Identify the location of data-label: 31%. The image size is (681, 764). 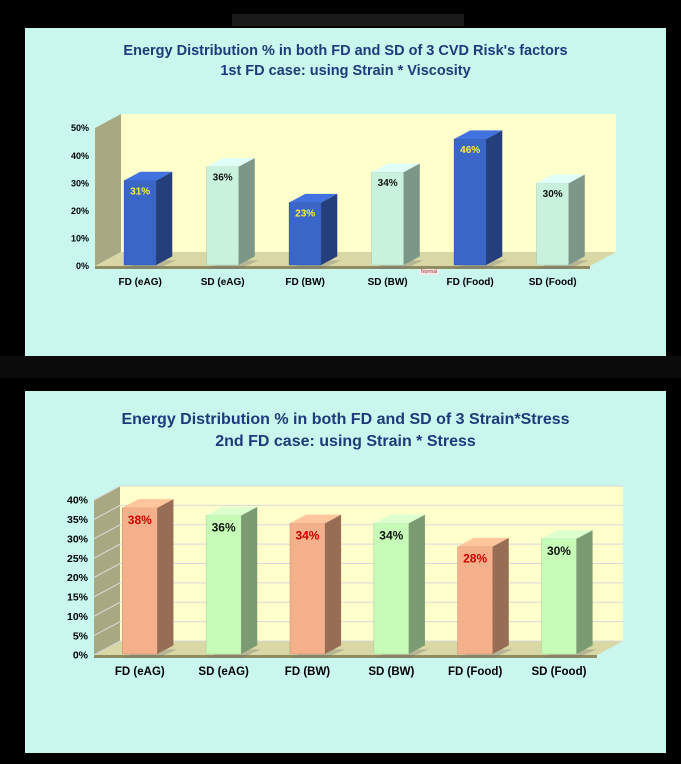
(140, 191).